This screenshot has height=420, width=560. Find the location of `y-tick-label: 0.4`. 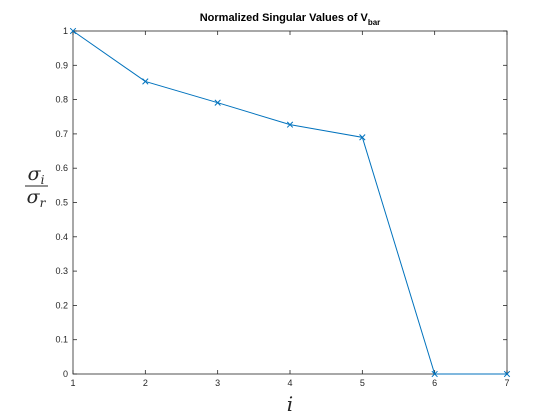

y-tick-label: 0.4 is located at coordinates (61, 237).